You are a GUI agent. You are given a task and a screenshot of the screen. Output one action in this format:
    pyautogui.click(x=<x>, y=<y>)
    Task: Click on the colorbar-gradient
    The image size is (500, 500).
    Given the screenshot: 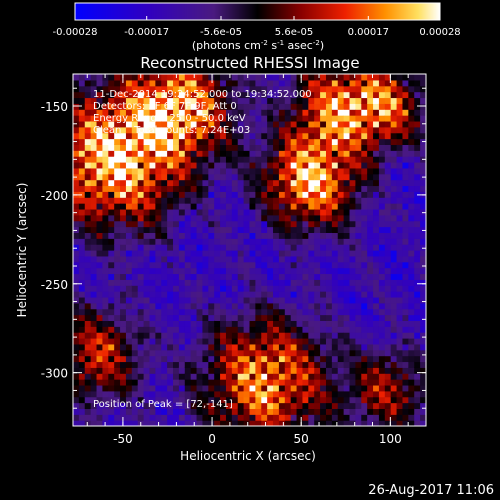 What is the action you would take?
    pyautogui.click(x=257, y=11)
    